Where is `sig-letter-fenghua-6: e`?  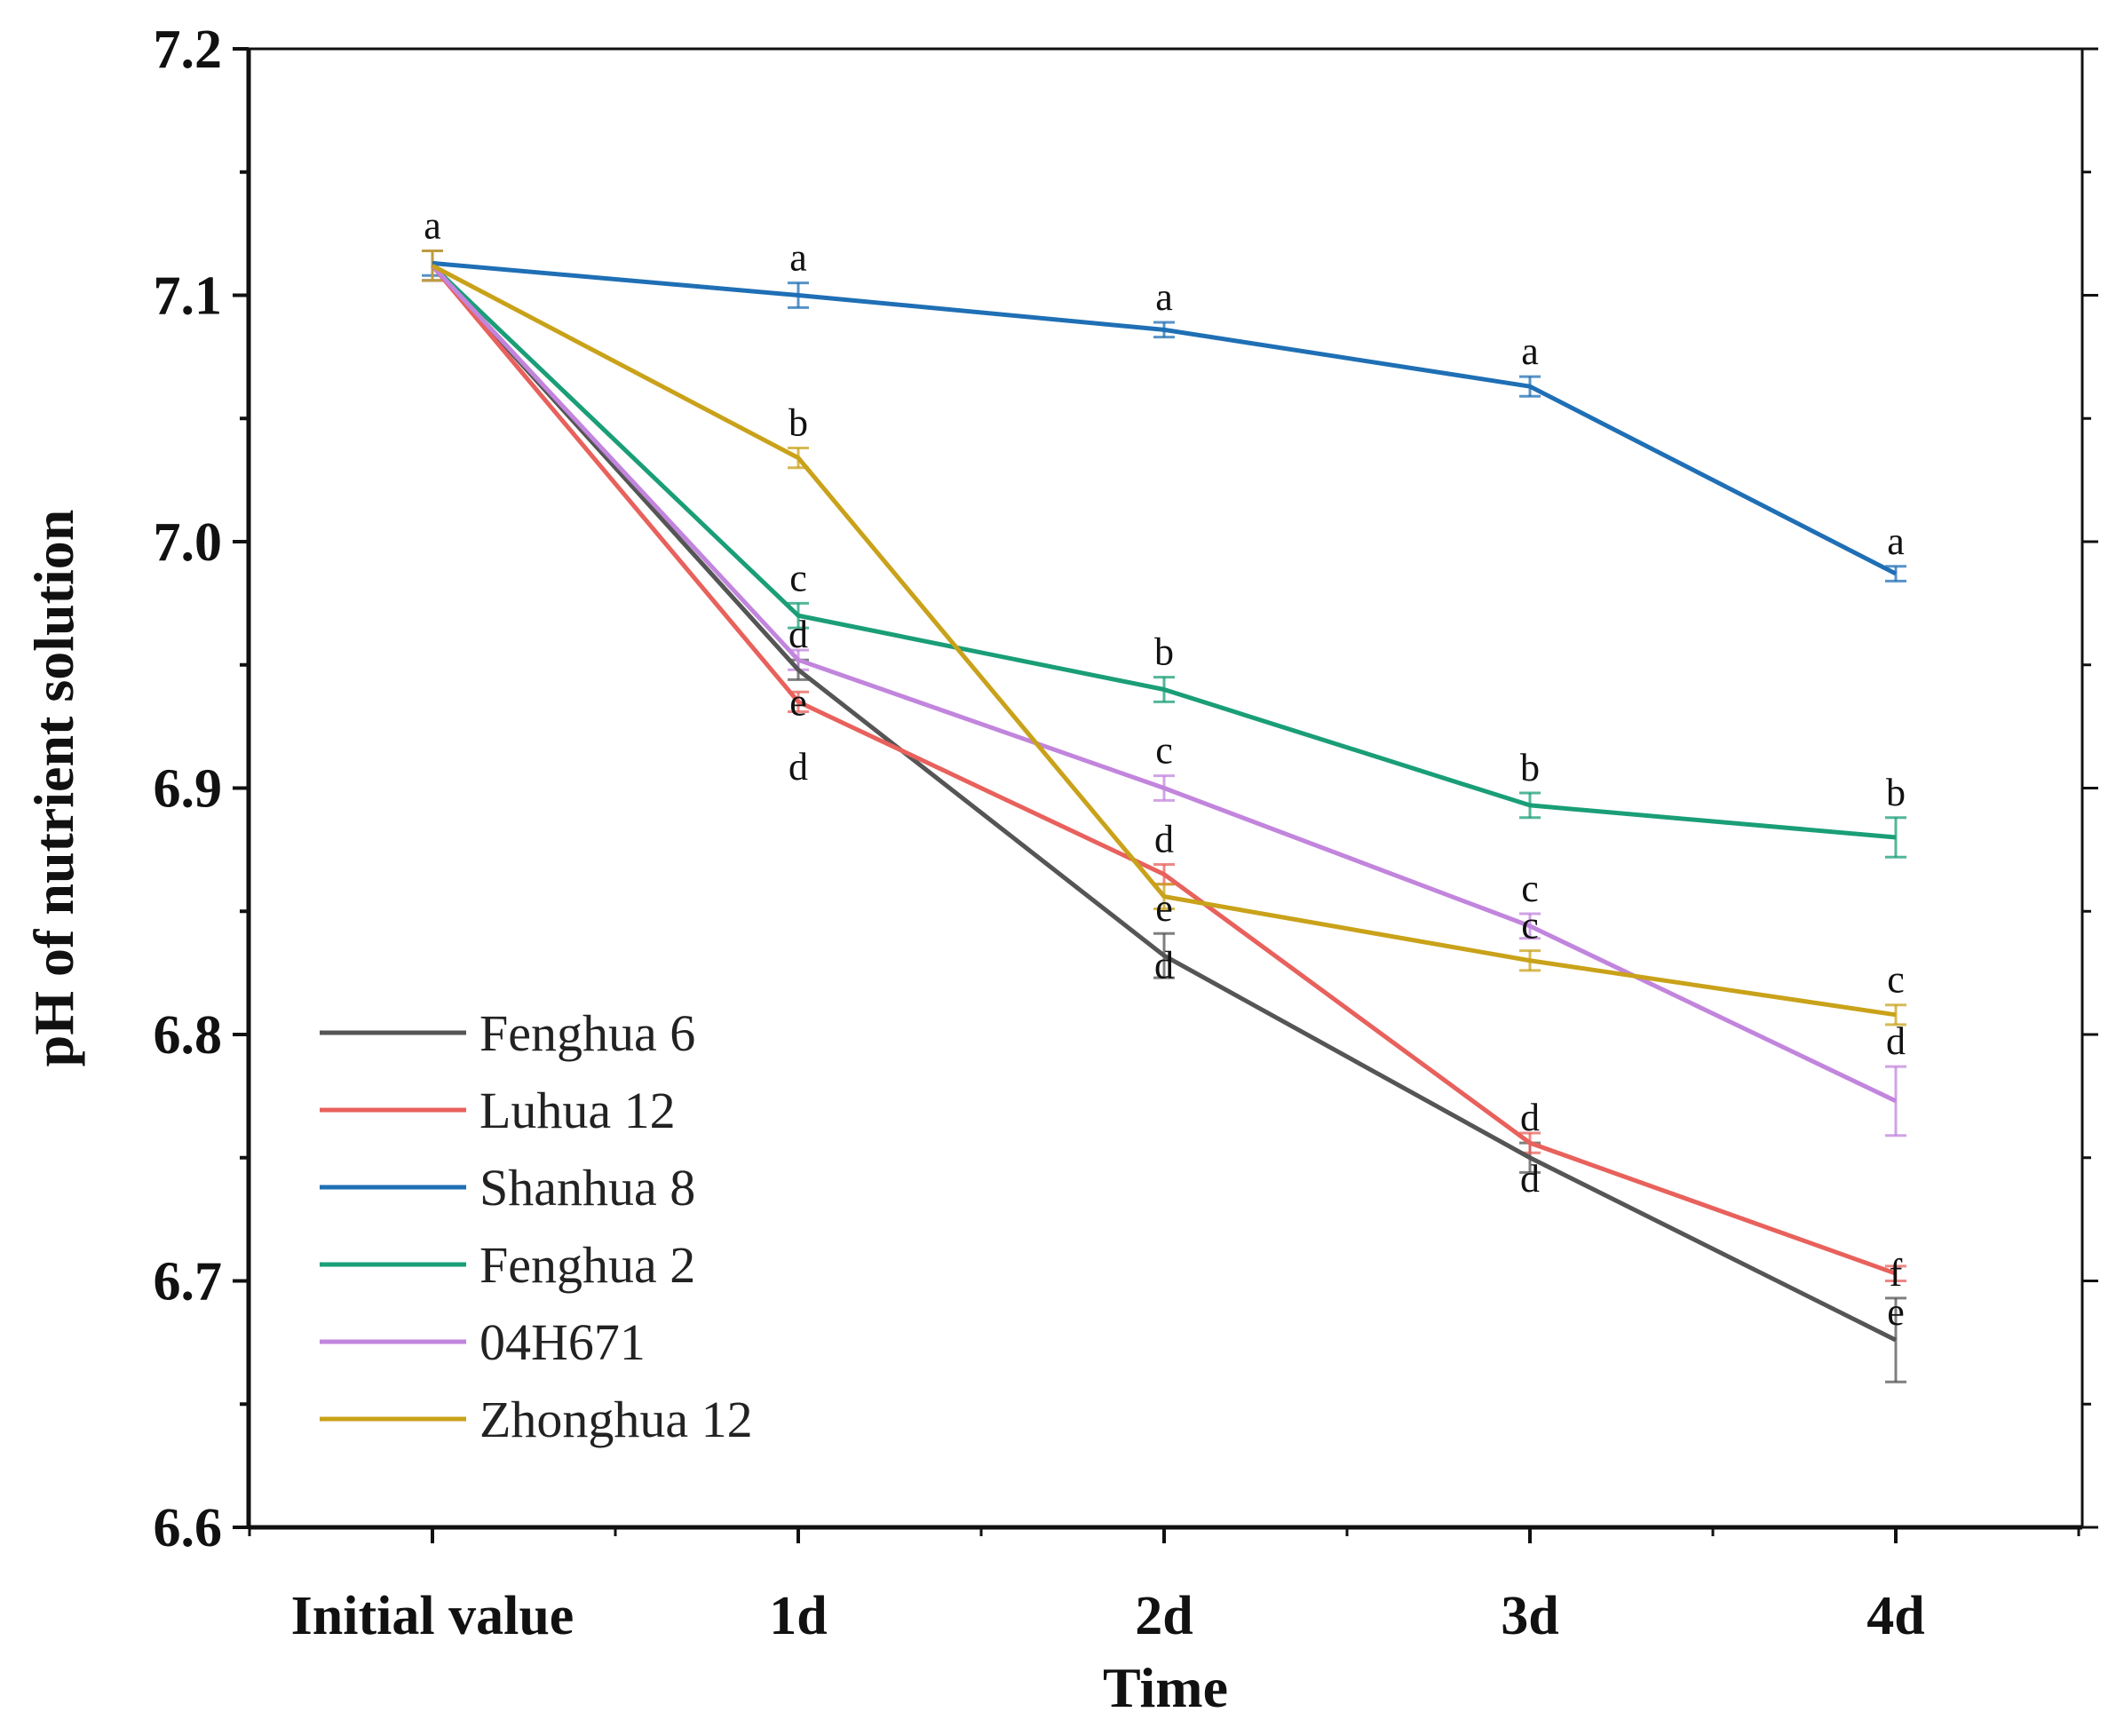 sig-letter-fenghua-6: e is located at coordinates (1164, 908).